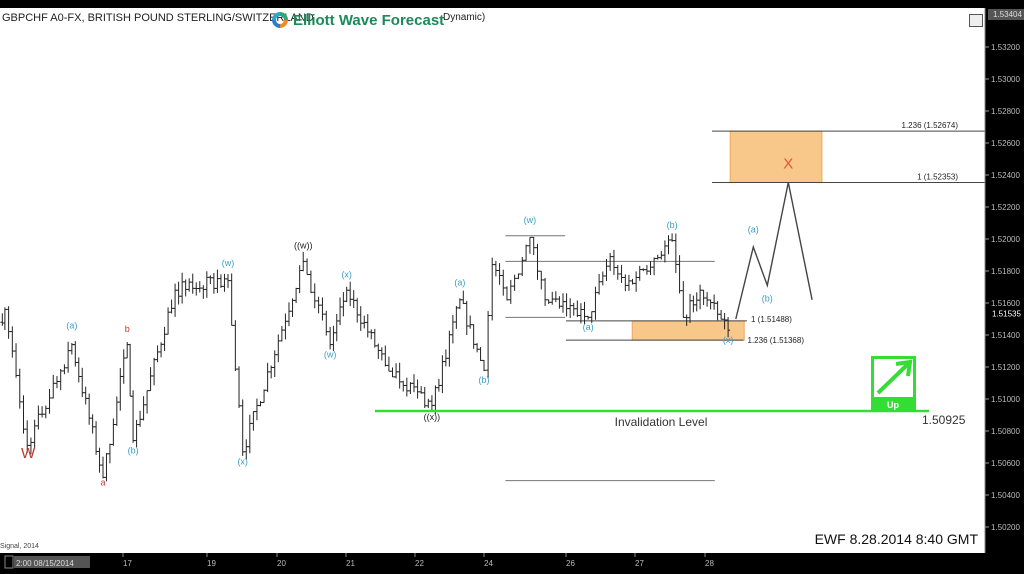  Describe the element at coordinates (1005, 367) in the screenshot. I see `price-tick-label: 1.51200` at that location.